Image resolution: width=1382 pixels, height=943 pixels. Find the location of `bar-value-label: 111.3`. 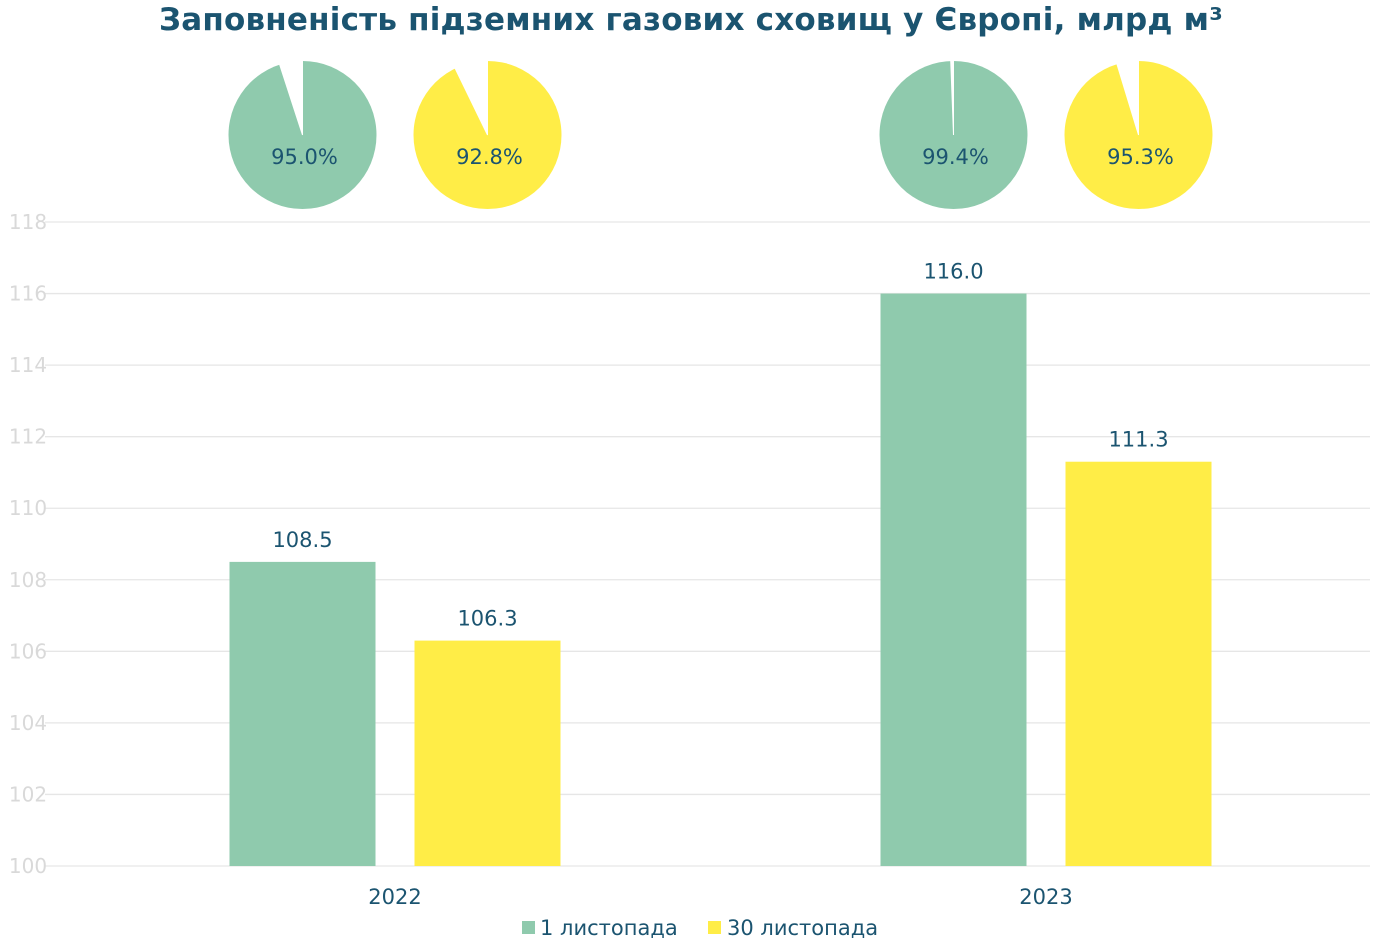

bar-value-label: 111.3 is located at coordinates (1138, 440).